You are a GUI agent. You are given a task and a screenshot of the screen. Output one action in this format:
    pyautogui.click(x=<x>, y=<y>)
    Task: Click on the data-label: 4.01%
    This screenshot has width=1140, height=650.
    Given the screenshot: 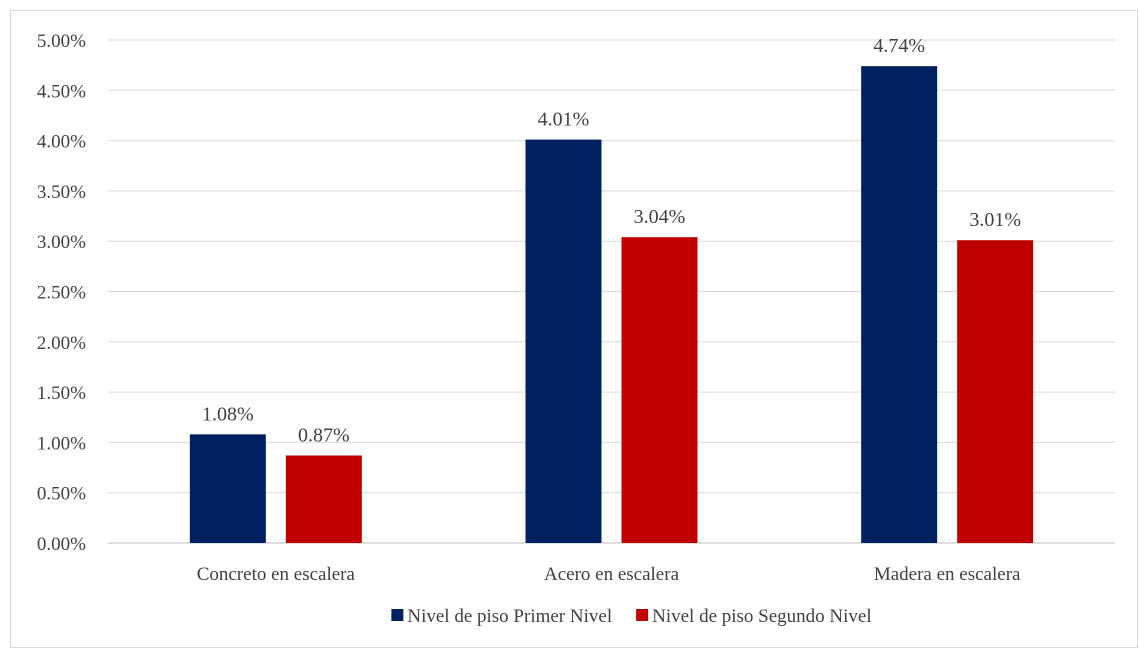 What is the action you would take?
    pyautogui.click(x=564, y=120)
    